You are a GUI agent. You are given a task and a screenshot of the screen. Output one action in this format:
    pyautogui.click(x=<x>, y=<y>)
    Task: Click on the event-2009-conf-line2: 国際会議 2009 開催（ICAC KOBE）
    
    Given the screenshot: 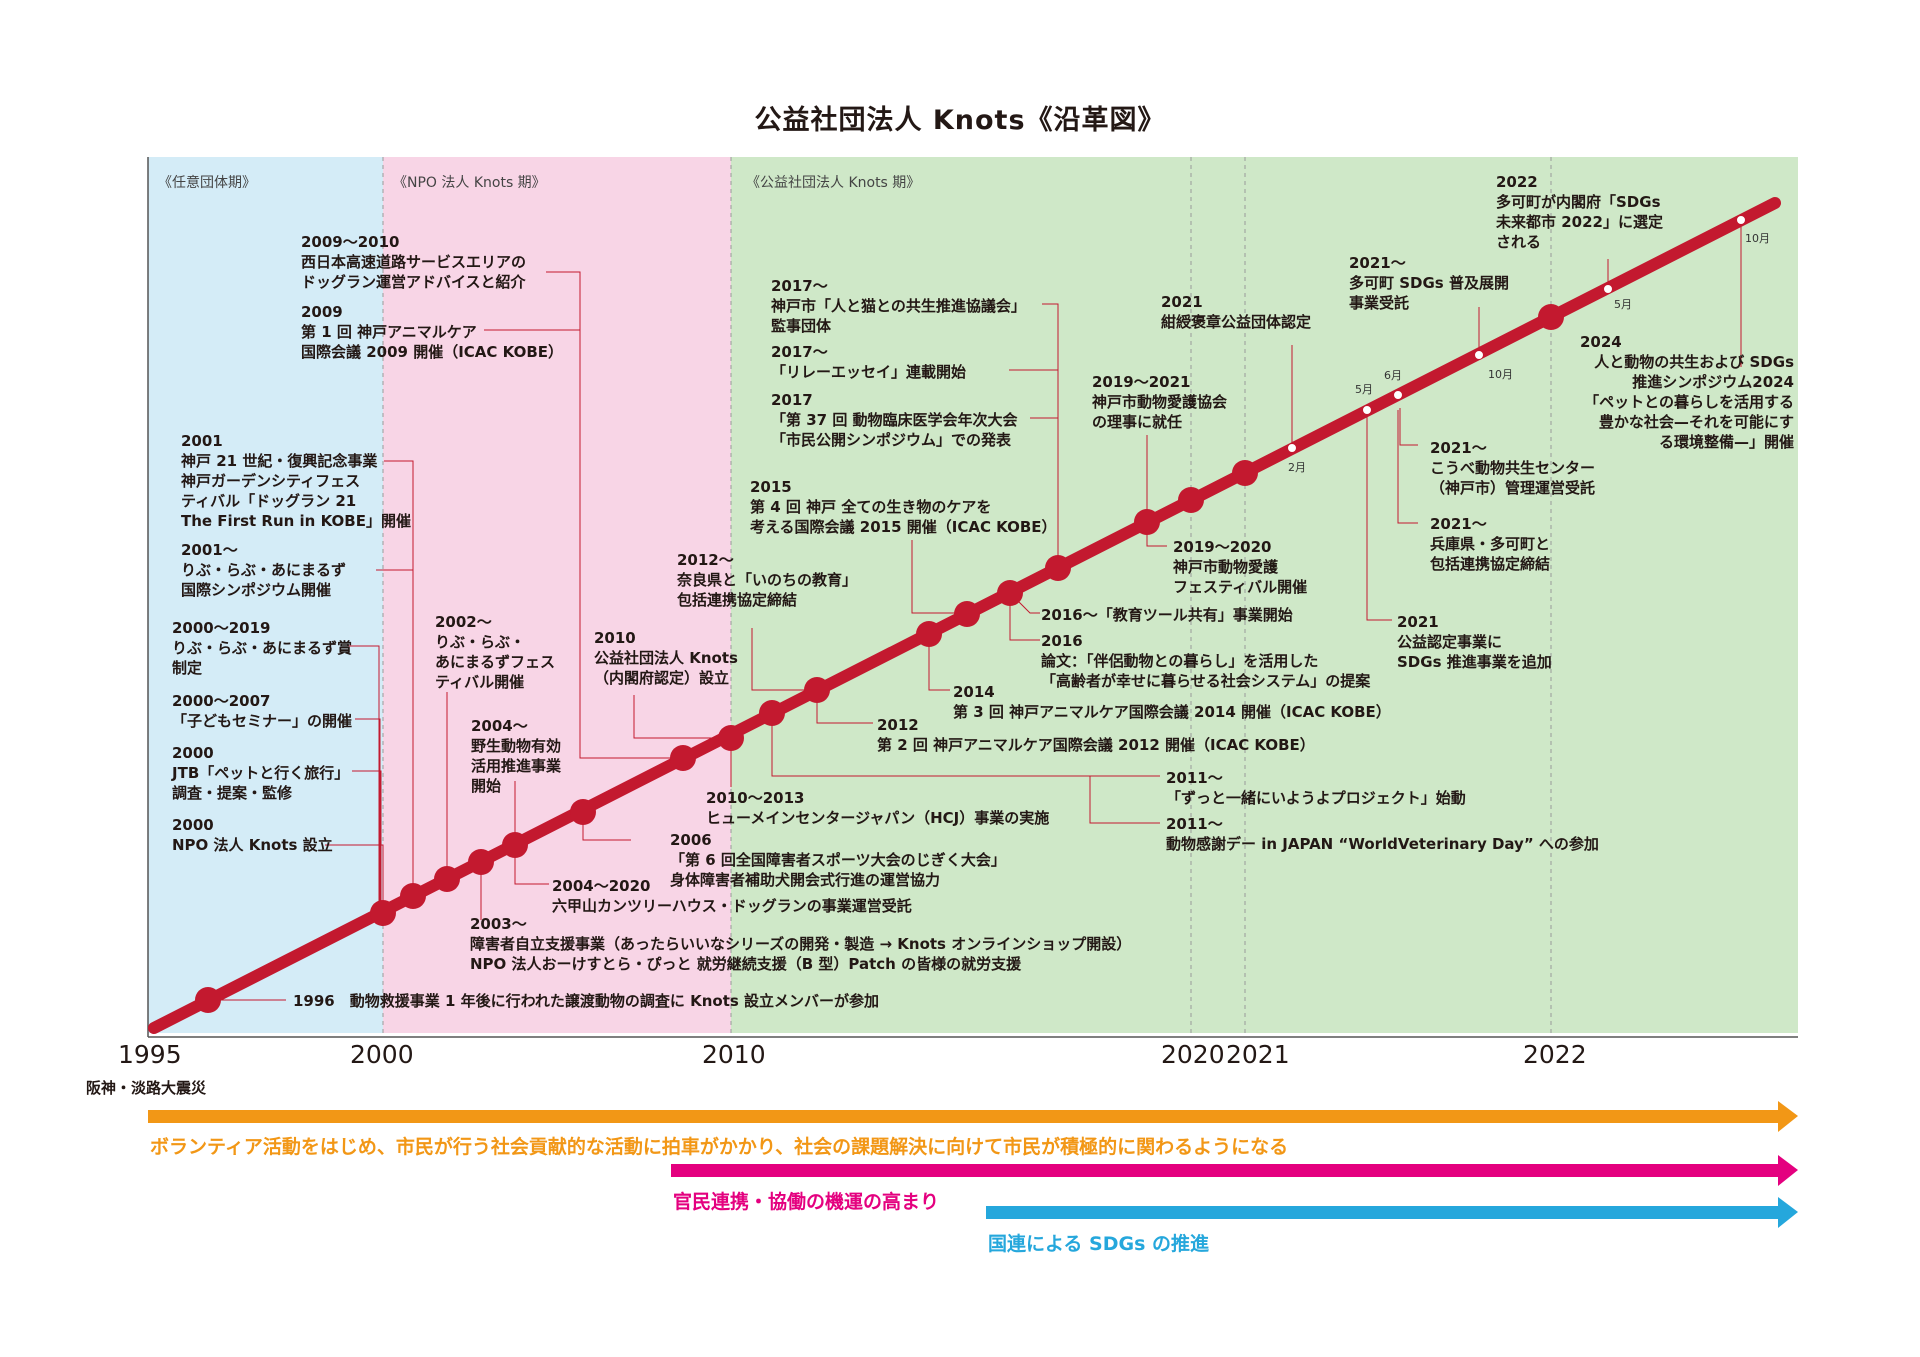 What is the action you would take?
    pyautogui.click(x=432, y=352)
    